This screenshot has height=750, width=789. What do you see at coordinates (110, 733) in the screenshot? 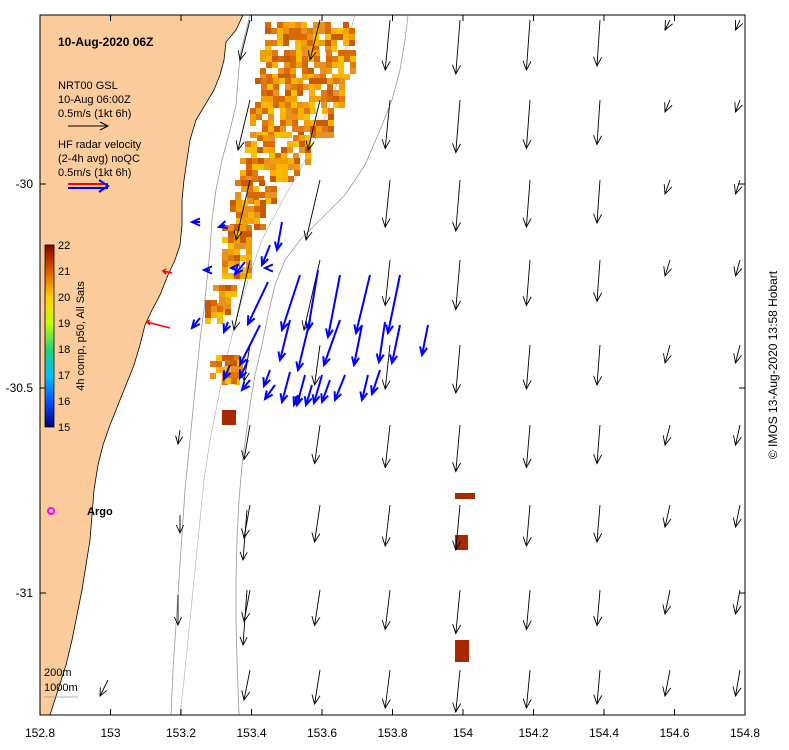
I see `x-tick-label: 153` at bounding box center [110, 733].